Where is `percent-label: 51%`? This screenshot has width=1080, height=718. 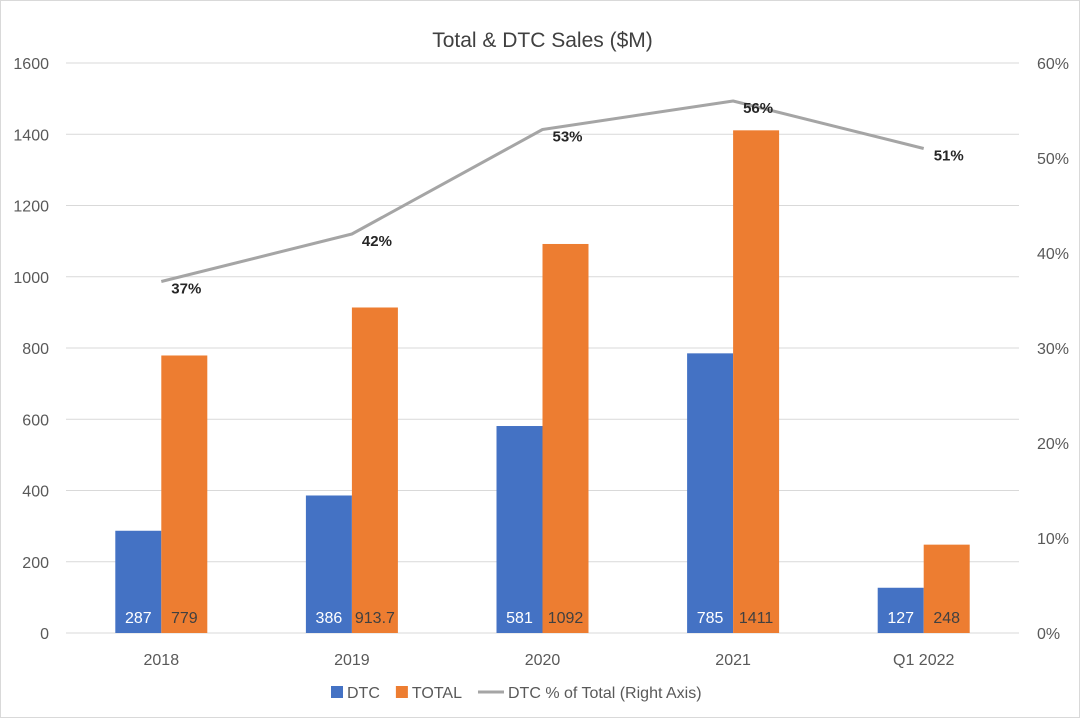 percent-label: 51% is located at coordinates (949, 156).